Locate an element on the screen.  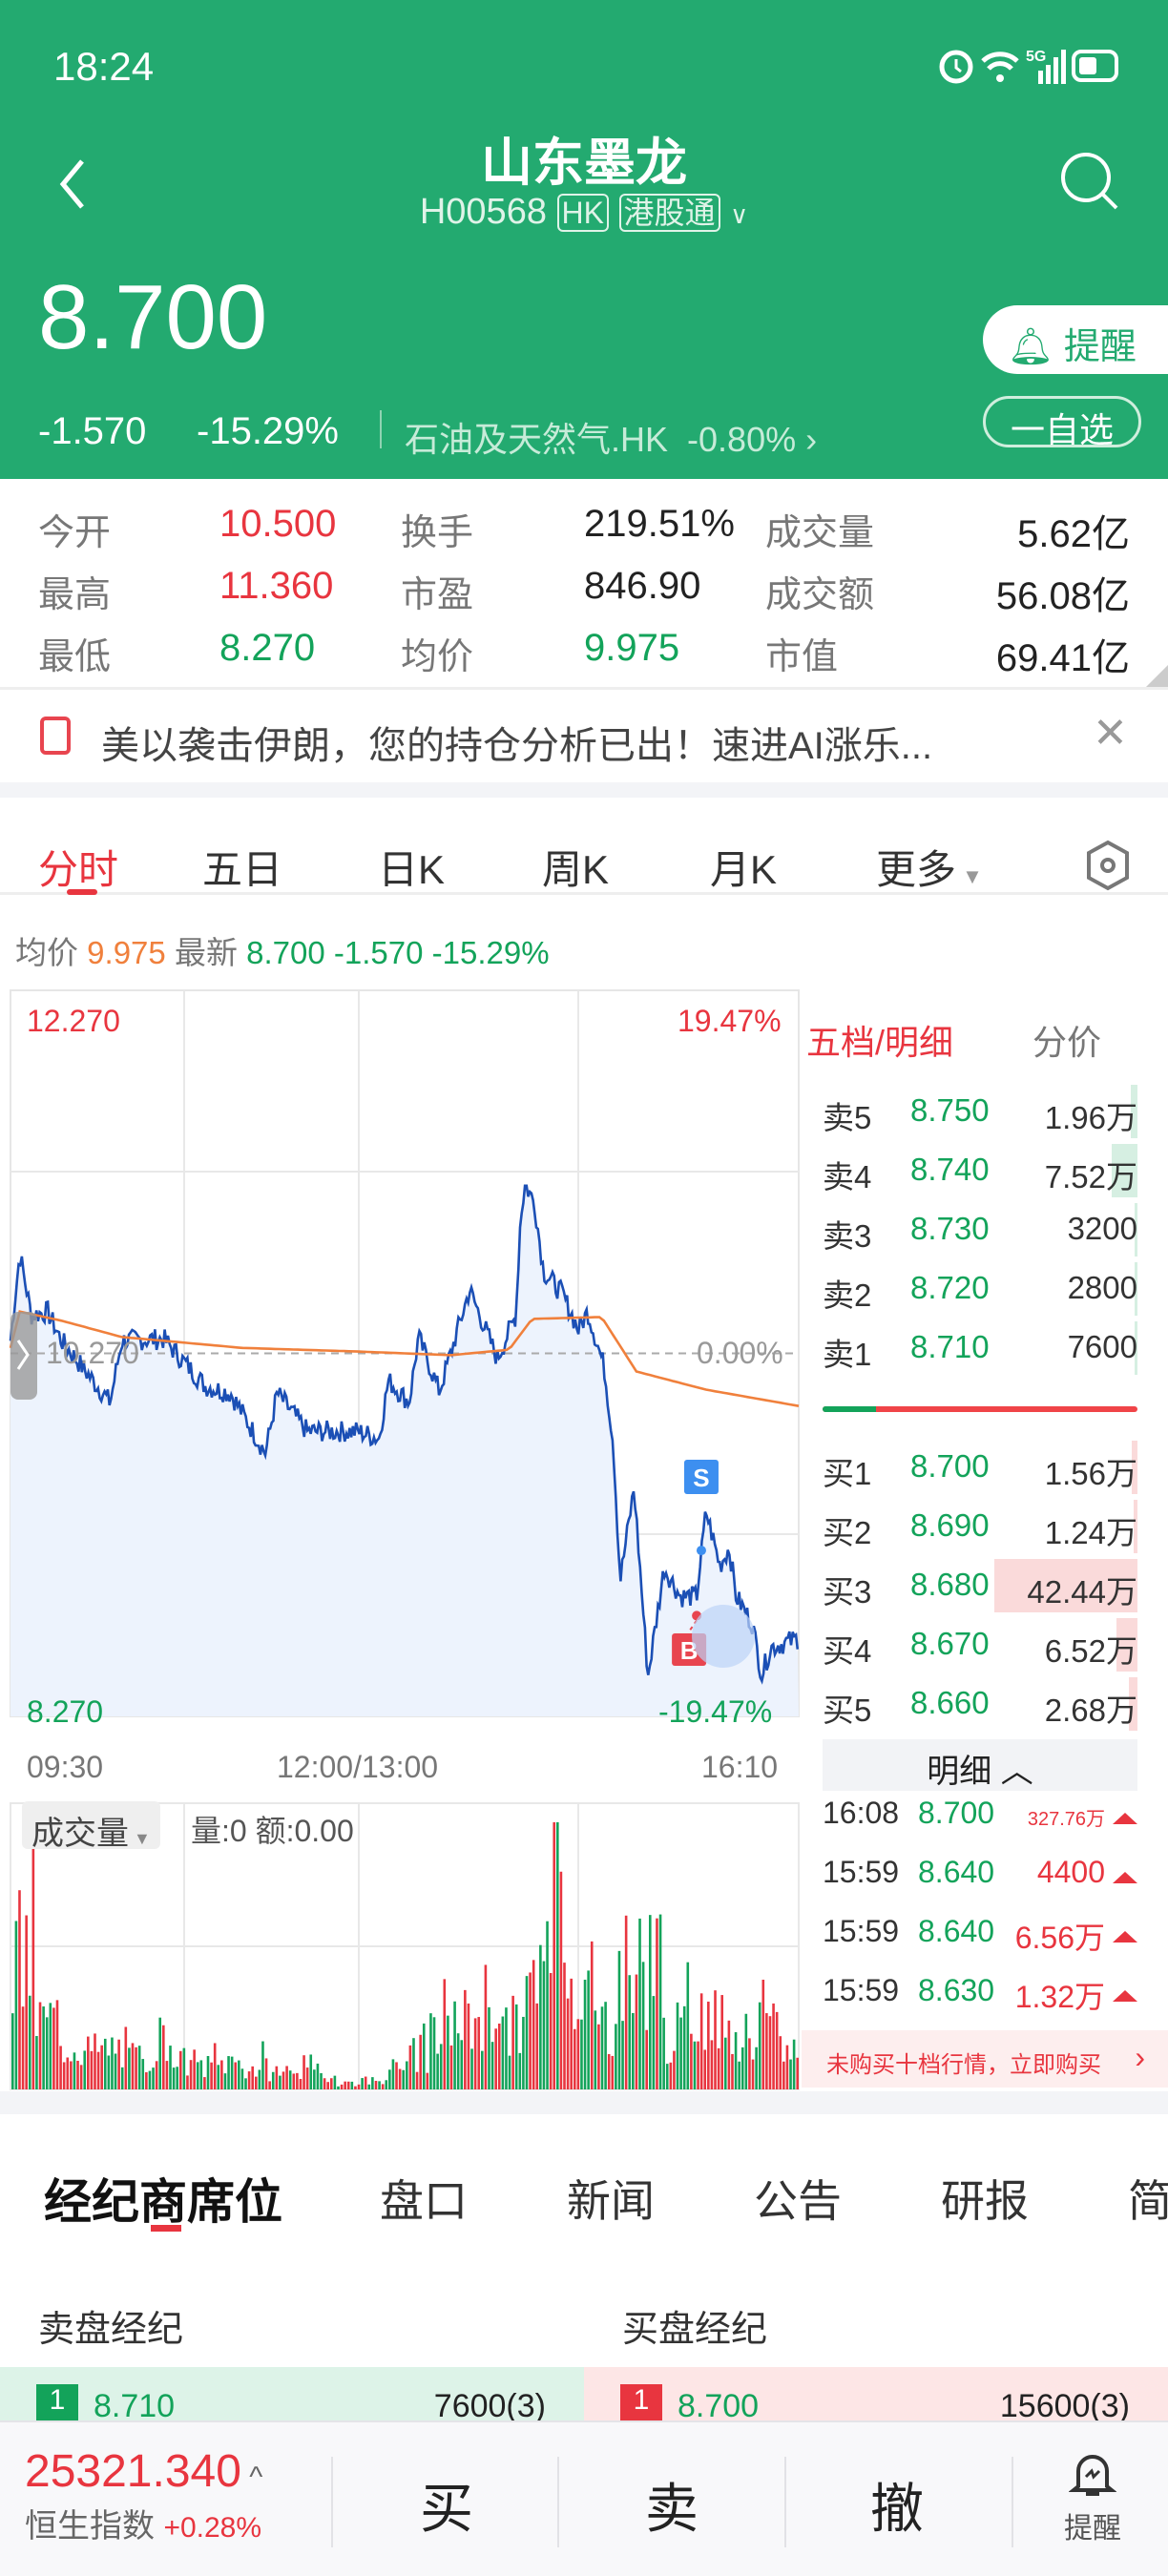
tab-profile: 简 is located at coordinates (1148, 2201).